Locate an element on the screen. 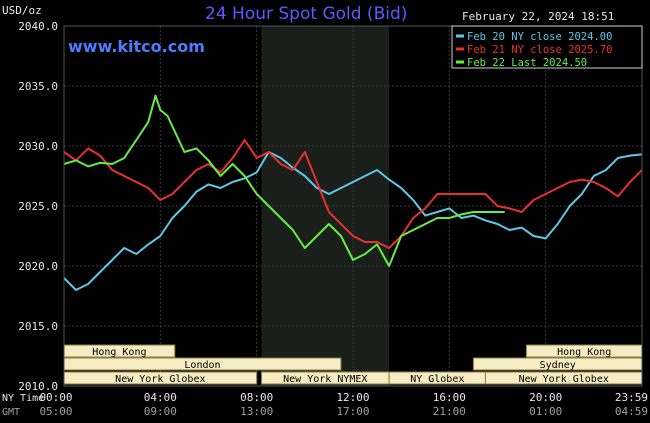 This screenshot has height=423, width=650. x-tick-label-ny: 00:00 is located at coordinates (55, 397).